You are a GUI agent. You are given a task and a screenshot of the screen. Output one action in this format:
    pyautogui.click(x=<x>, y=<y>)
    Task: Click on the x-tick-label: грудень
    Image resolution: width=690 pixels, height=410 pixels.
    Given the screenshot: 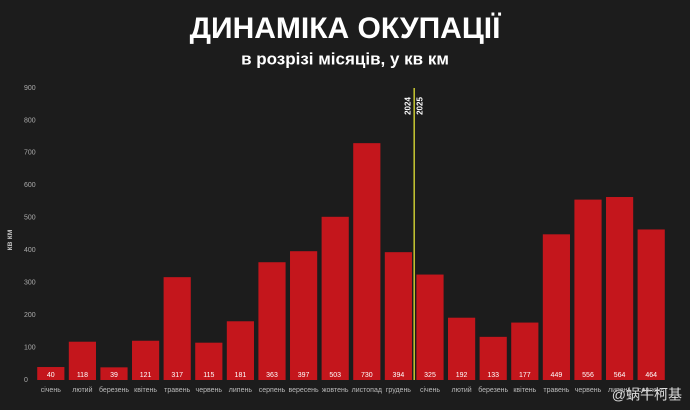 What is the action you would take?
    pyautogui.click(x=398, y=390)
    